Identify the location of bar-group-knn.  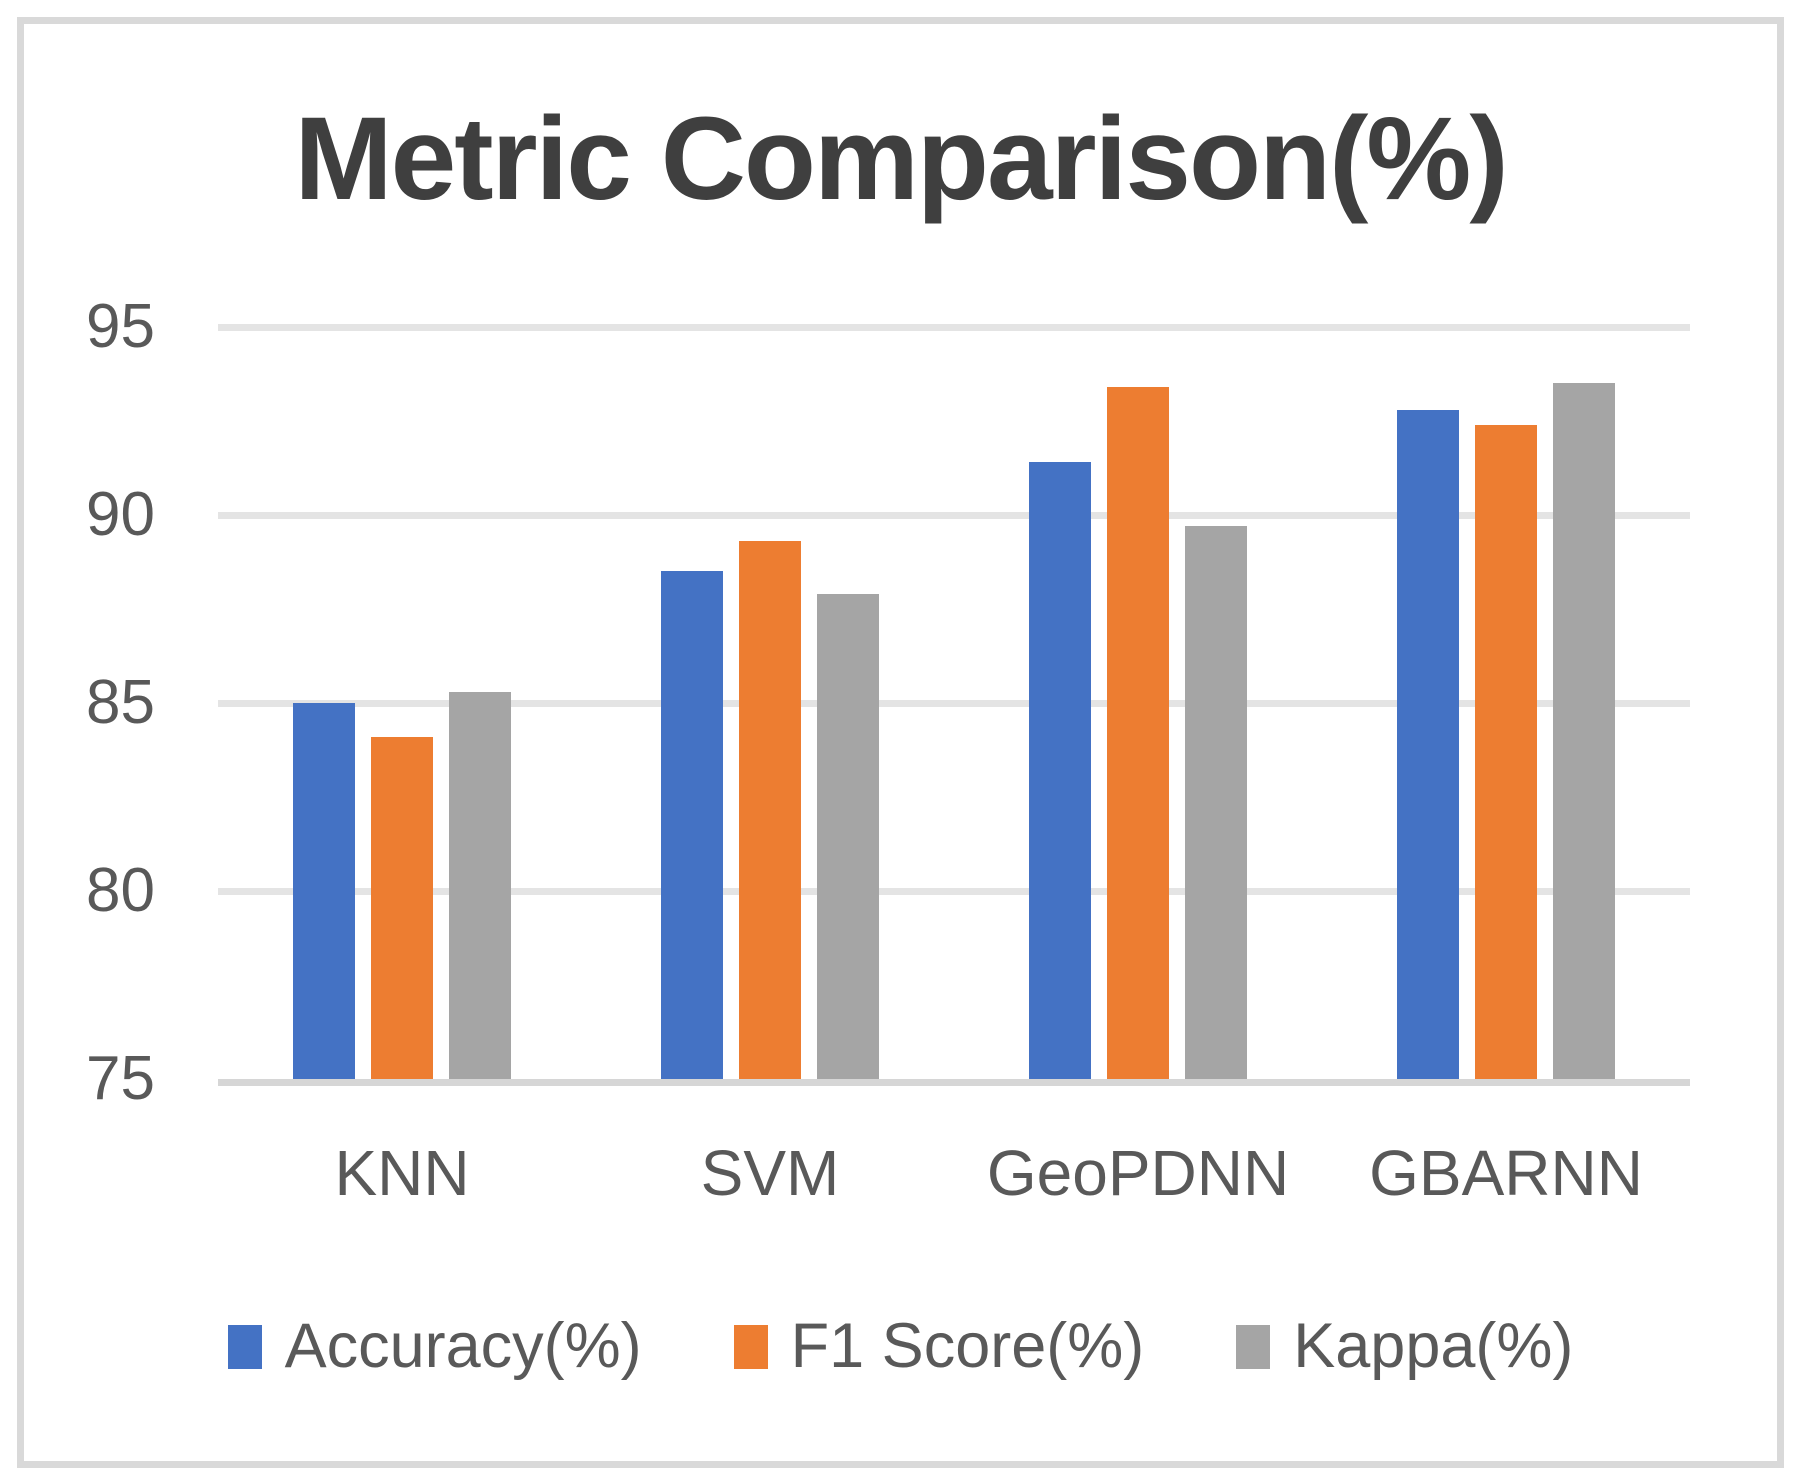
(402, 703).